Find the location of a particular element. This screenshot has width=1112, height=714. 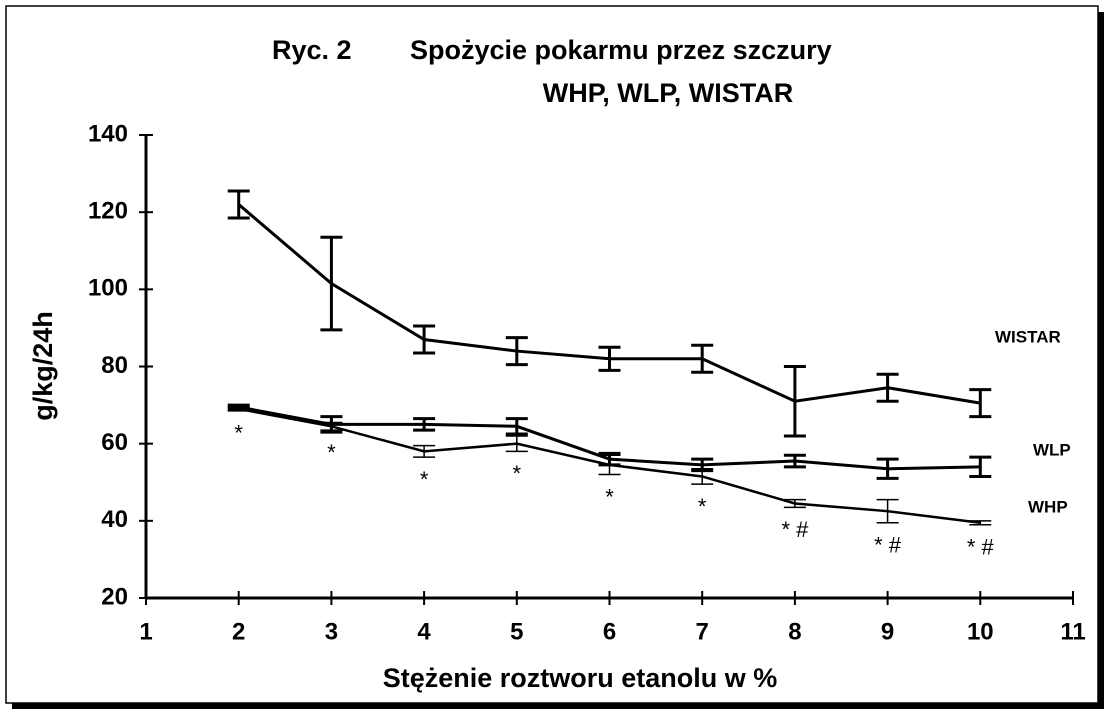

x-tick-label: 7 is located at coordinates (702, 631).